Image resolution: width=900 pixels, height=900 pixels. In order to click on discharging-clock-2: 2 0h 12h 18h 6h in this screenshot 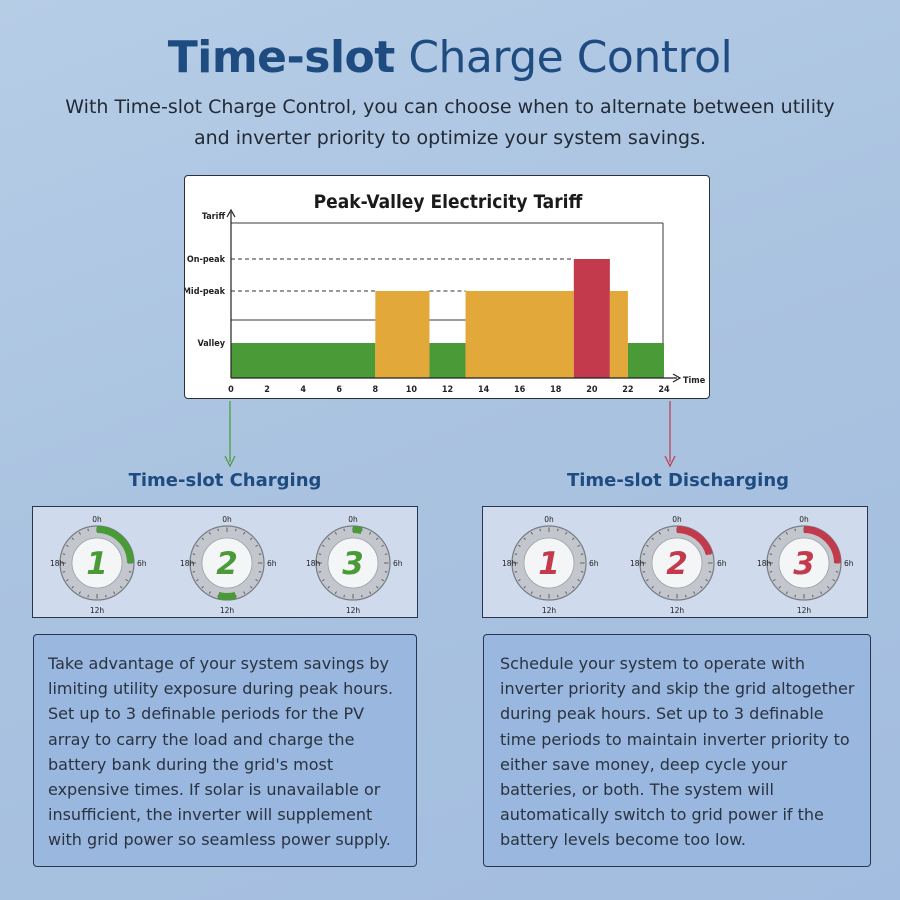, I will do `click(678, 565)`.